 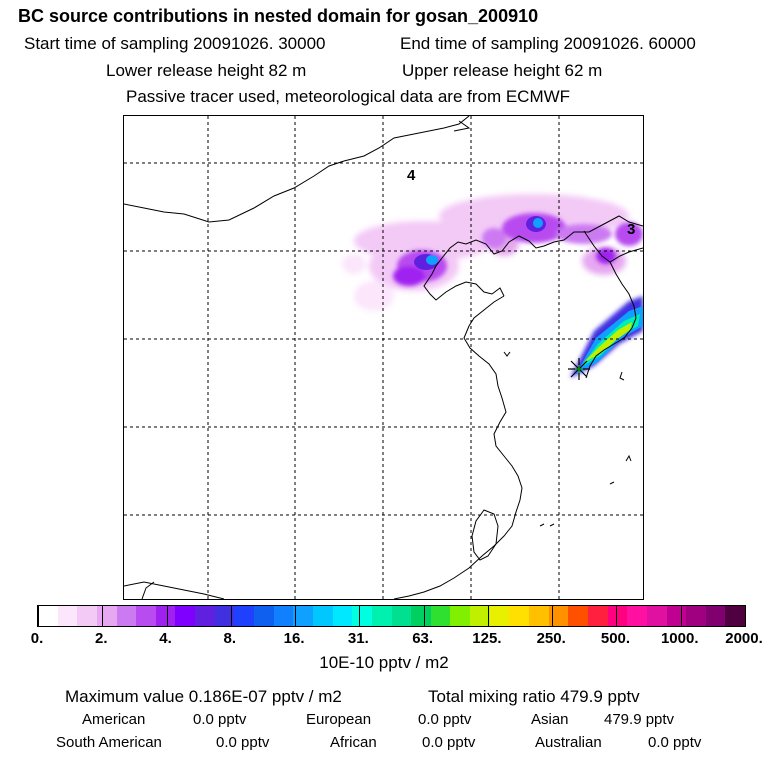 I want to click on map-label-3: 3, so click(x=631, y=229).